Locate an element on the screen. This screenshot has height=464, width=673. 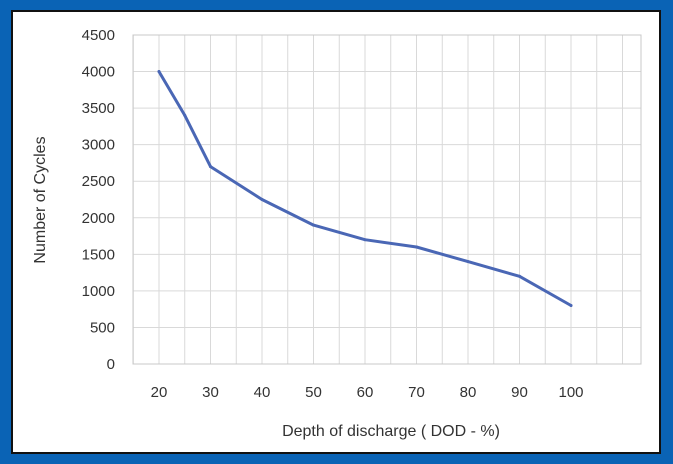
y-tick-label: 0 is located at coordinates (111, 364).